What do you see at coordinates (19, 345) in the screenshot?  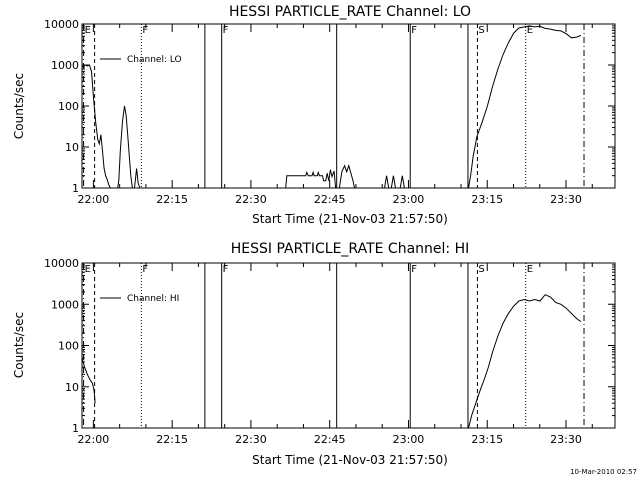 I see `y-axis-label-hi: Counts/sec` at bounding box center [19, 345].